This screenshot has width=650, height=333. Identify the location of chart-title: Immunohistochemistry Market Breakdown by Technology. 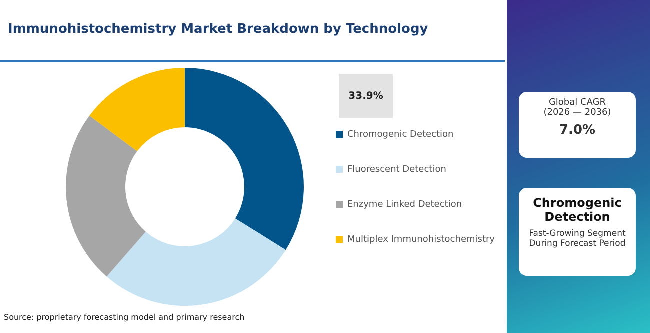
(218, 29).